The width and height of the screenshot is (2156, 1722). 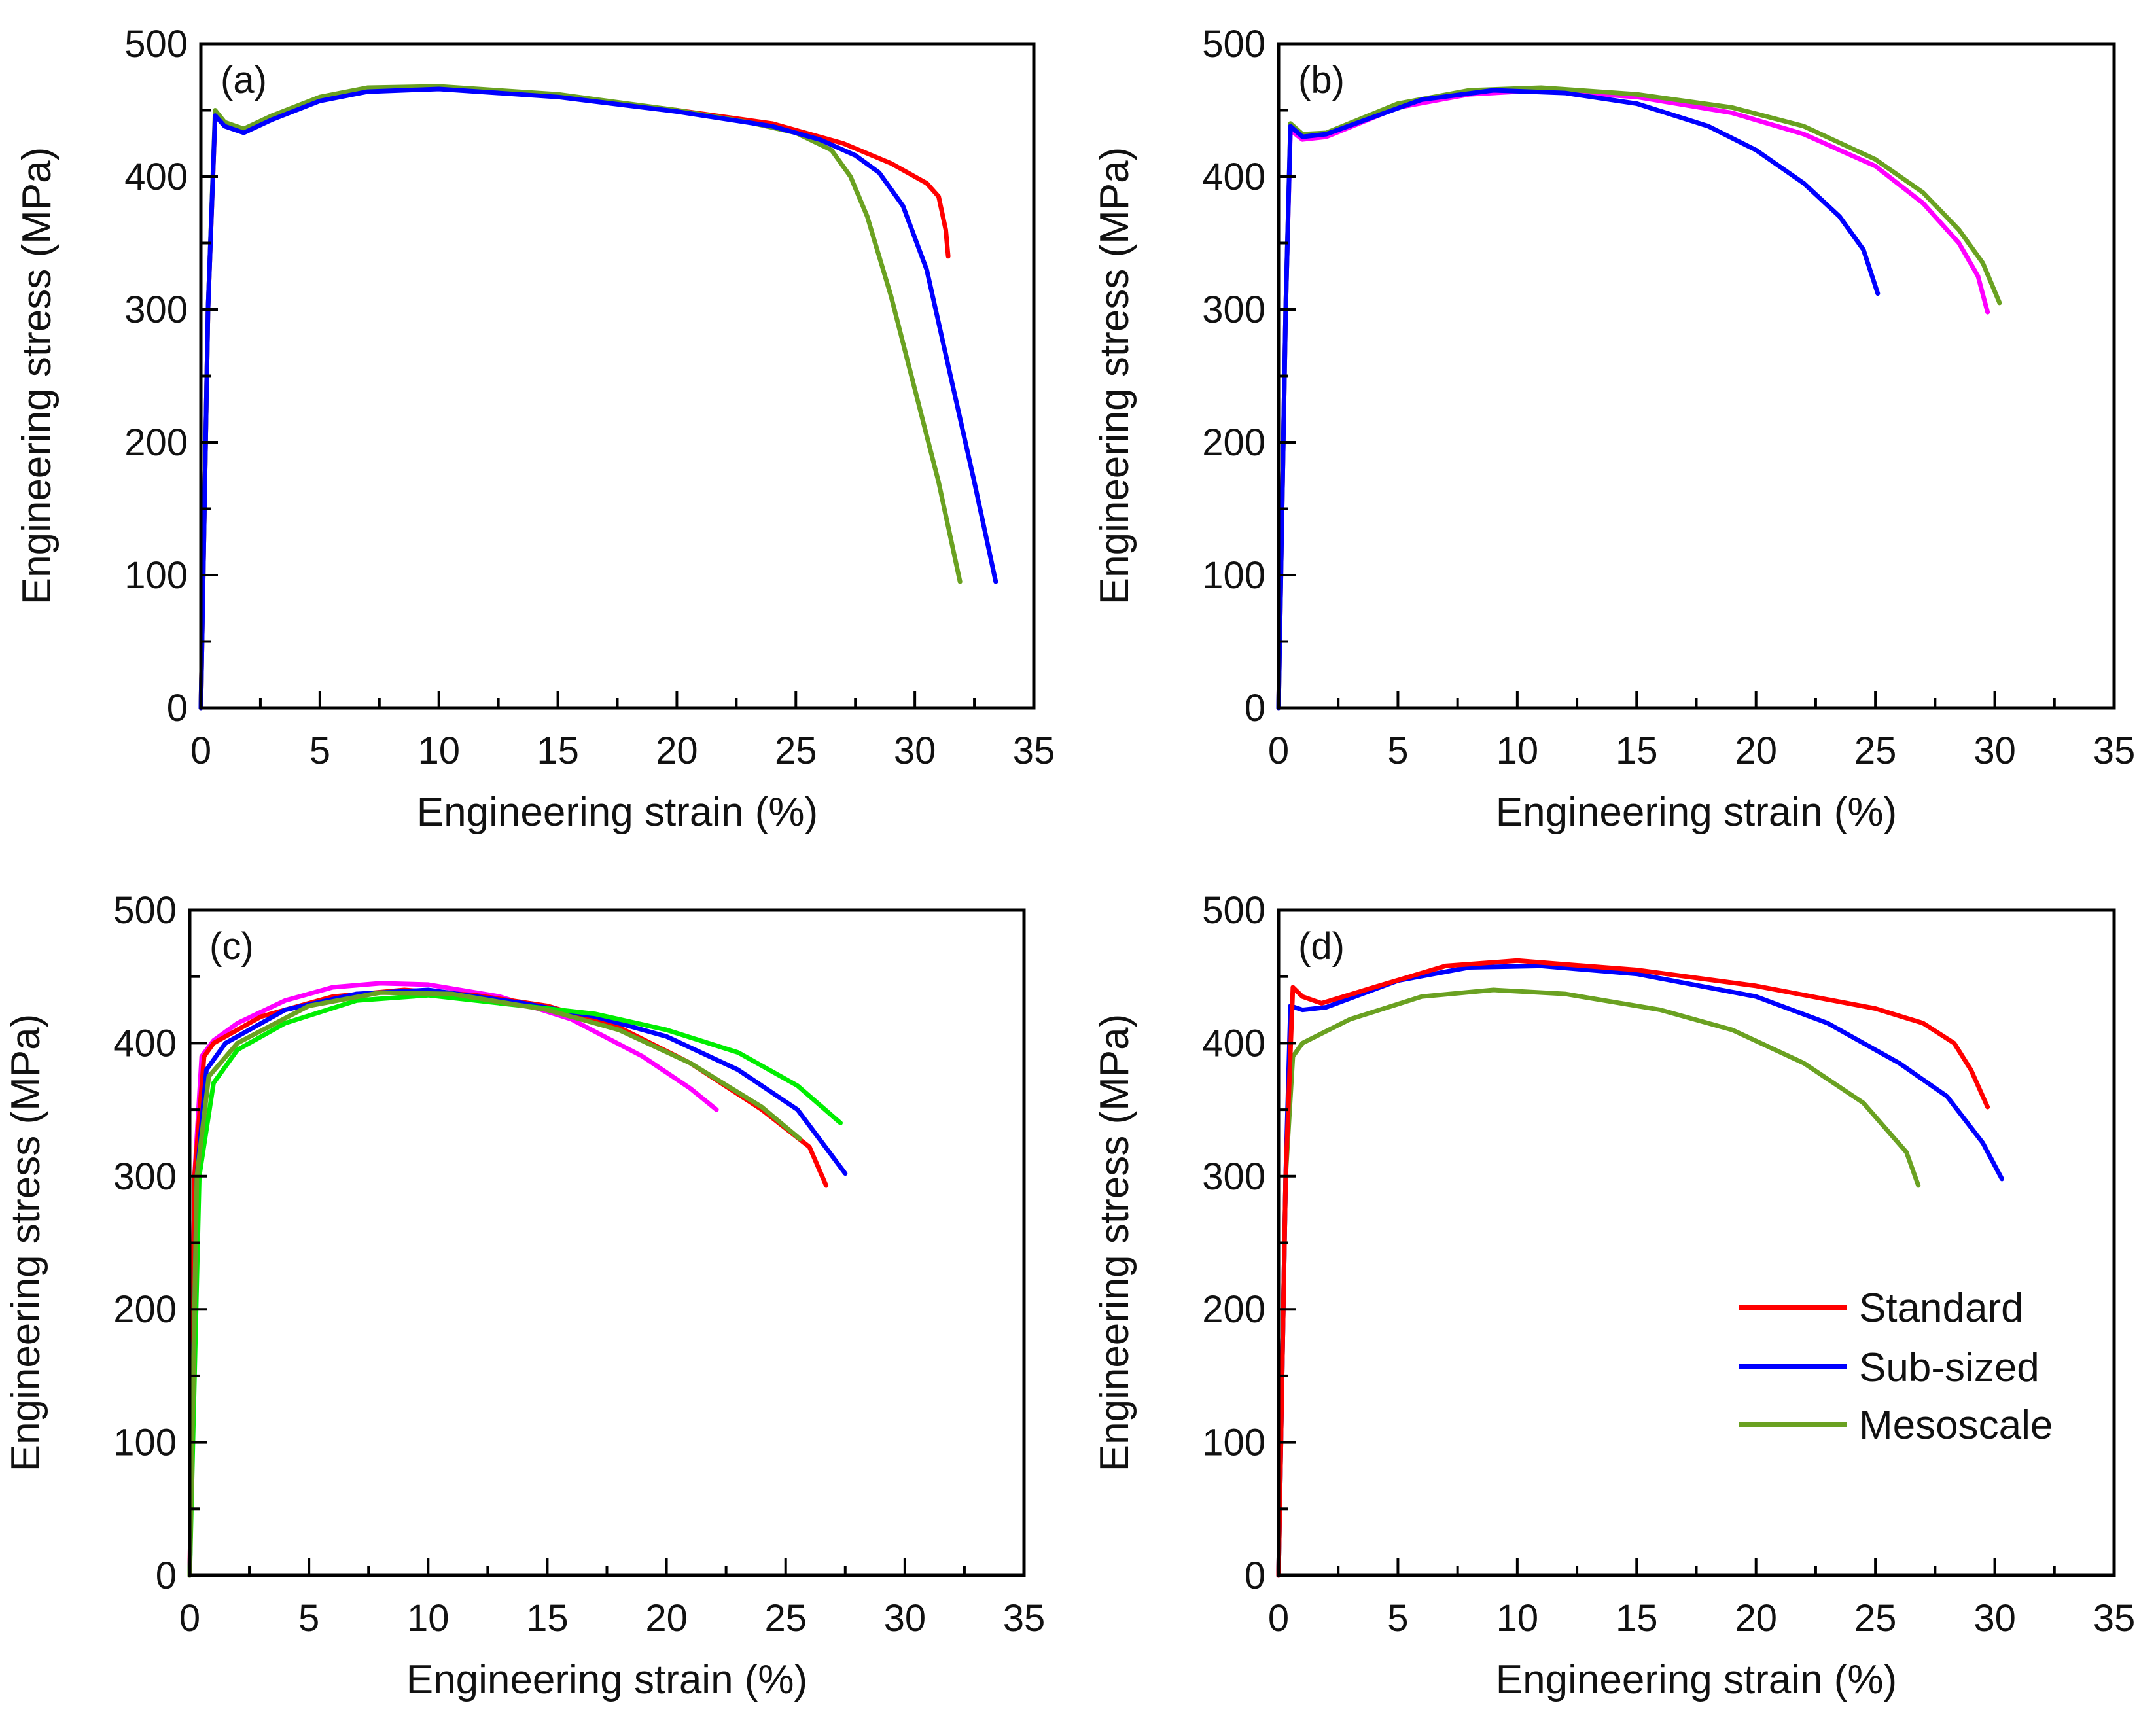 What do you see at coordinates (231, 947) in the screenshot?
I see `panel-label: (c)` at bounding box center [231, 947].